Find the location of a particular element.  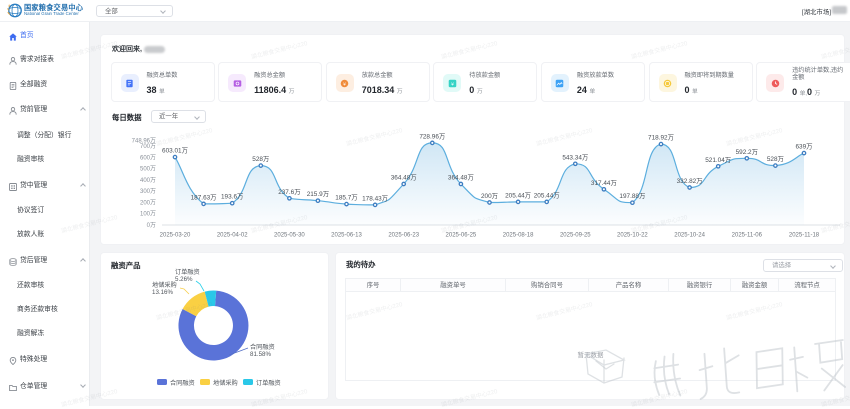

svg-text: 700万 is located at coordinates (148, 146).